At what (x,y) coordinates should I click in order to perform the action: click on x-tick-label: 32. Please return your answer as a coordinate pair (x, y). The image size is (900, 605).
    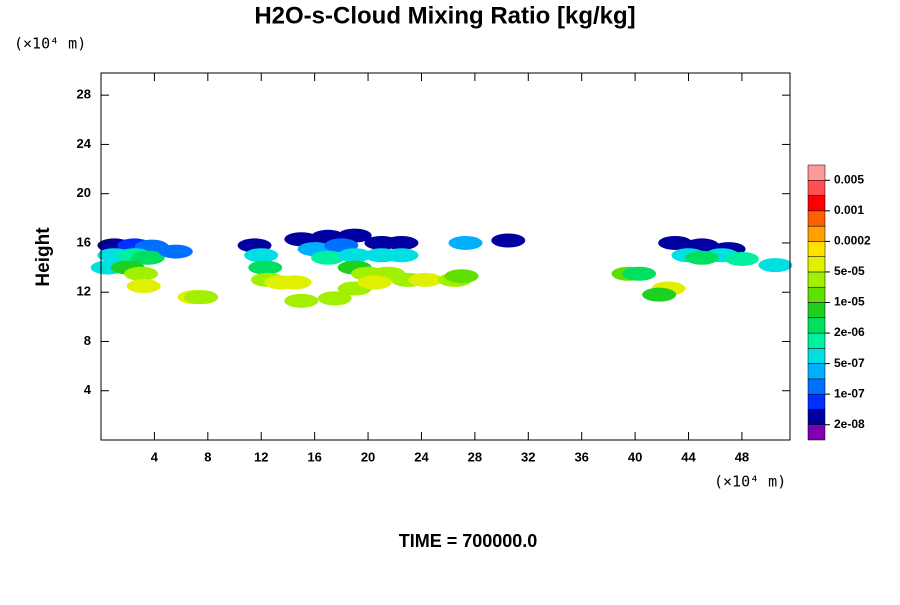
    Looking at the image, I should click on (528, 456).